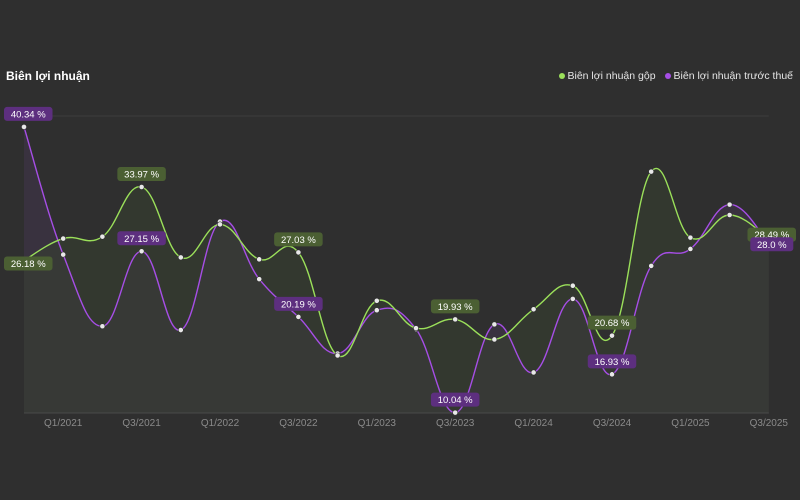 This screenshot has height=500, width=800. Describe the element at coordinates (298, 423) in the screenshot. I see `x-tick-label: Q3/2022` at that location.